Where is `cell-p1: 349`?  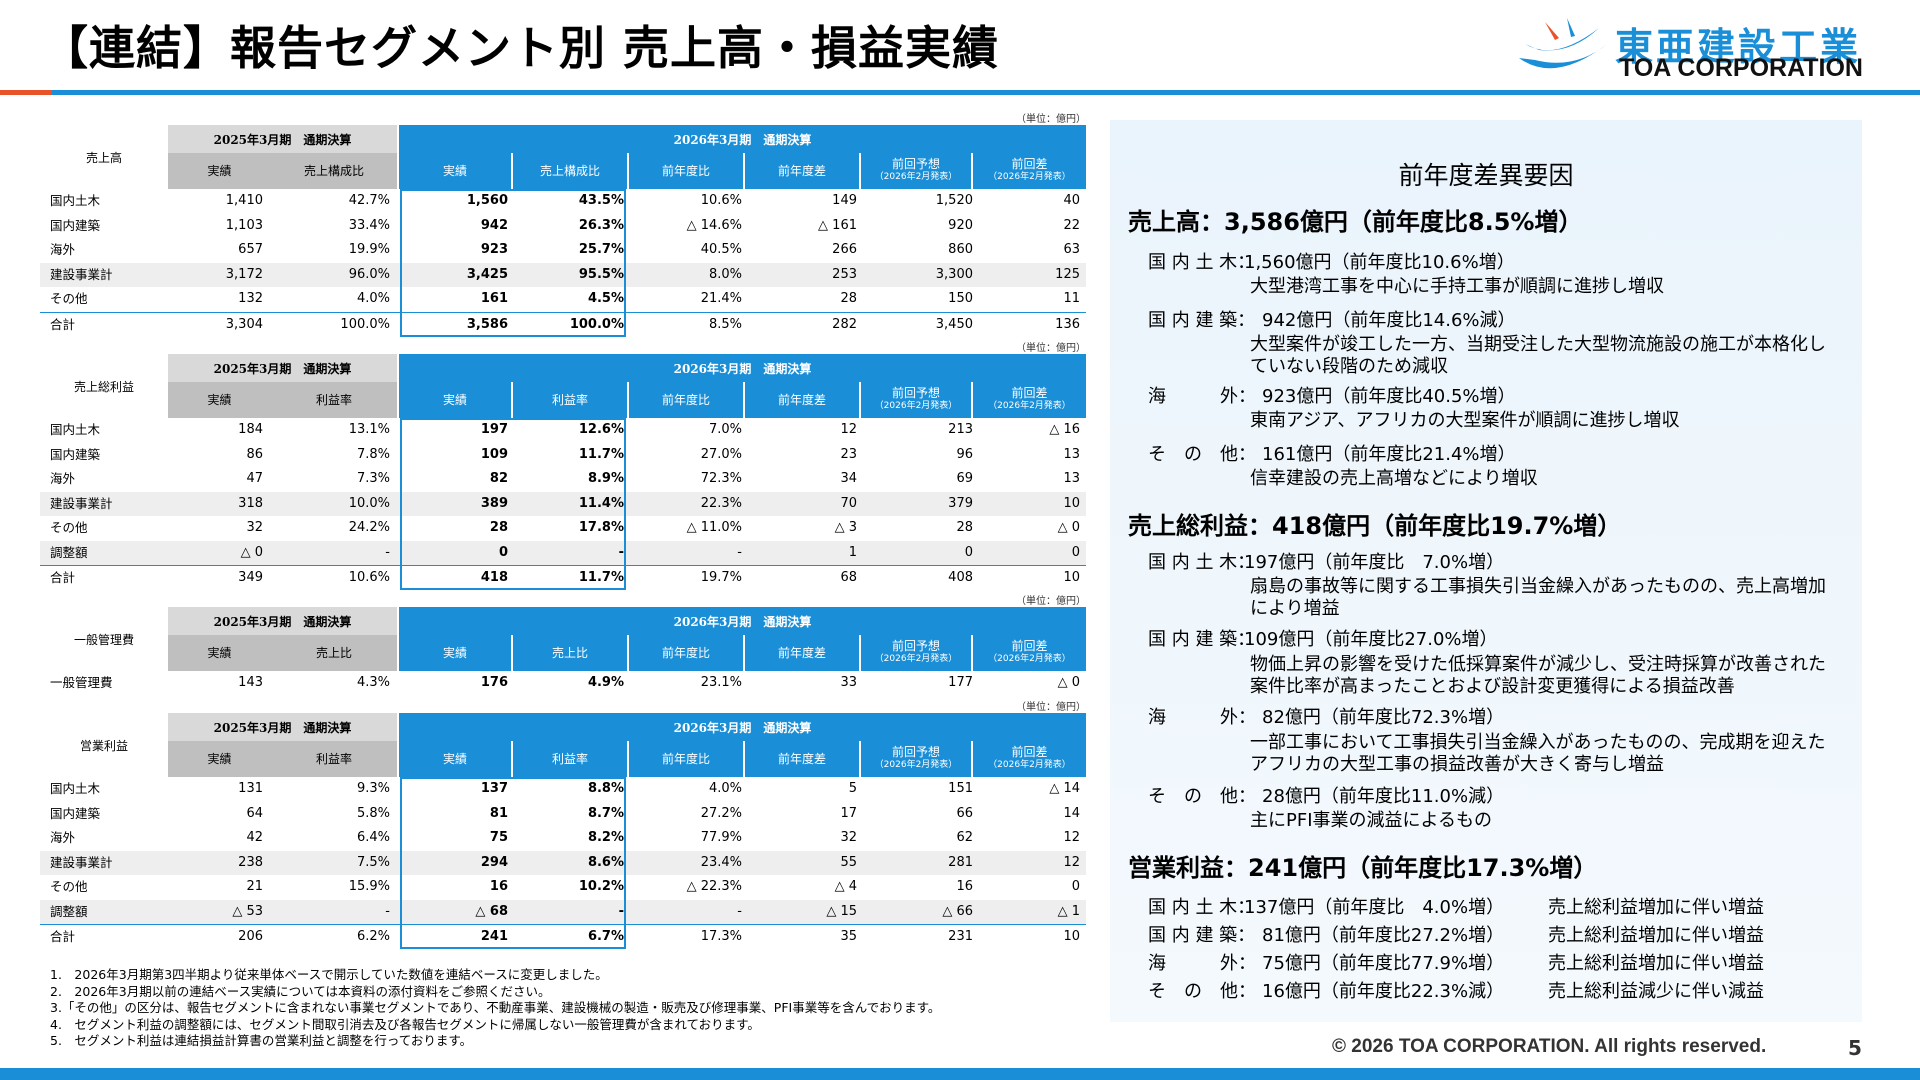 cell-p1: 349 is located at coordinates (250, 577).